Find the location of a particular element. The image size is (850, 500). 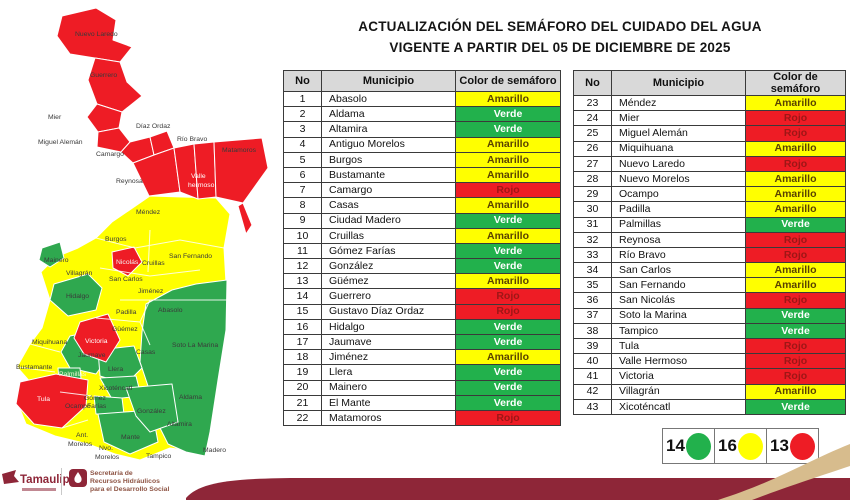

cell-no: 42 is located at coordinates (592, 391).